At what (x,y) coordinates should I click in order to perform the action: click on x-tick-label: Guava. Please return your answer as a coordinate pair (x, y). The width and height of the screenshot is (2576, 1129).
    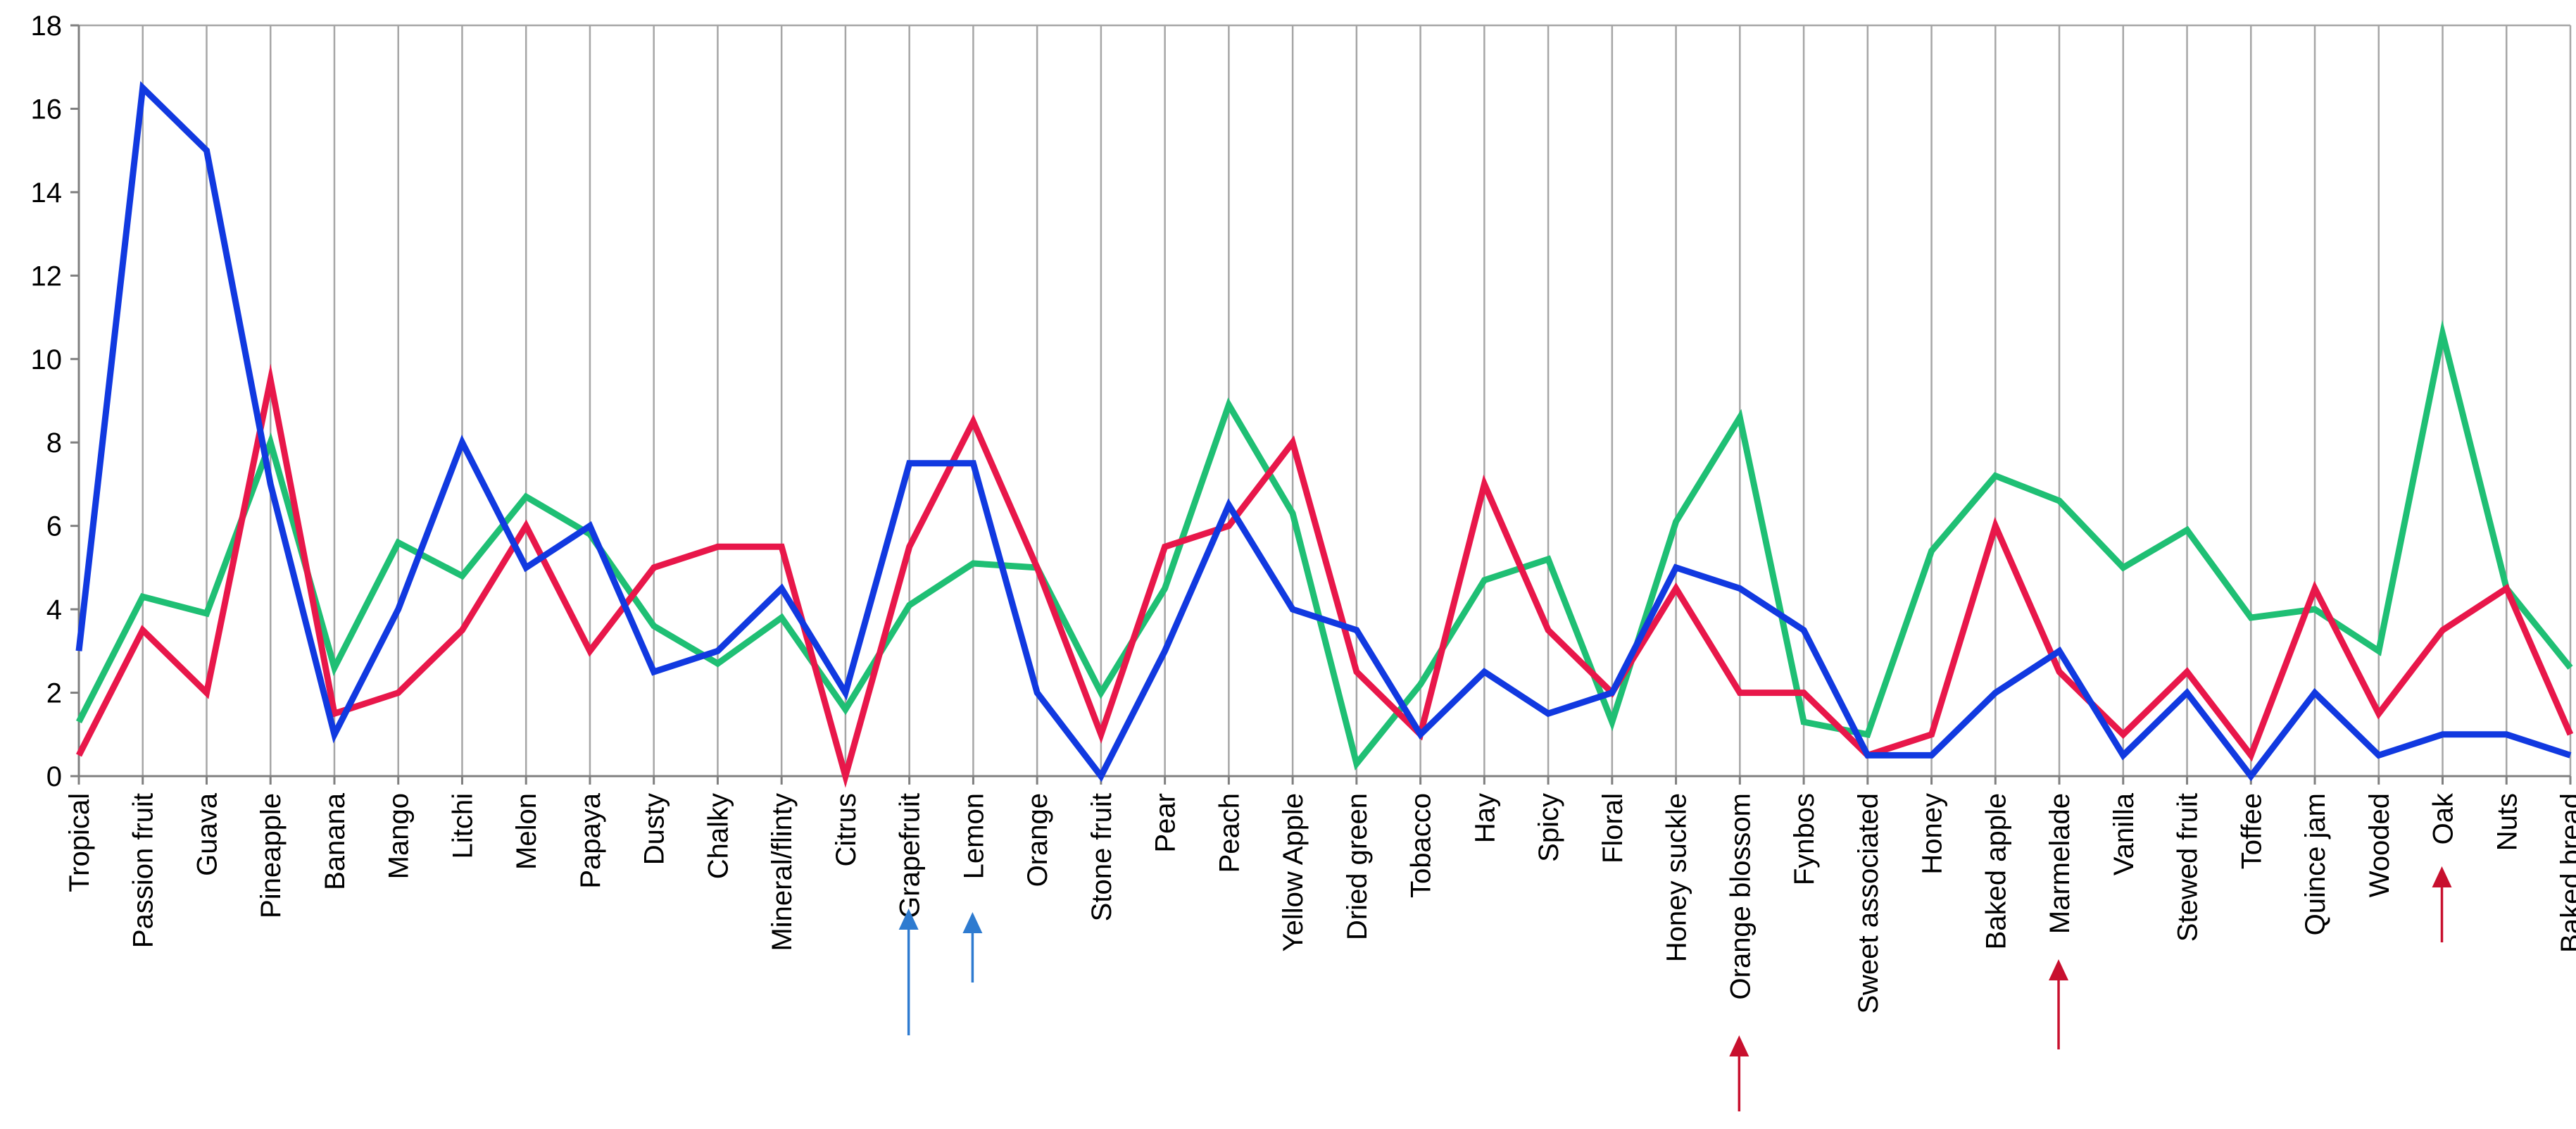
    Looking at the image, I should click on (207, 834).